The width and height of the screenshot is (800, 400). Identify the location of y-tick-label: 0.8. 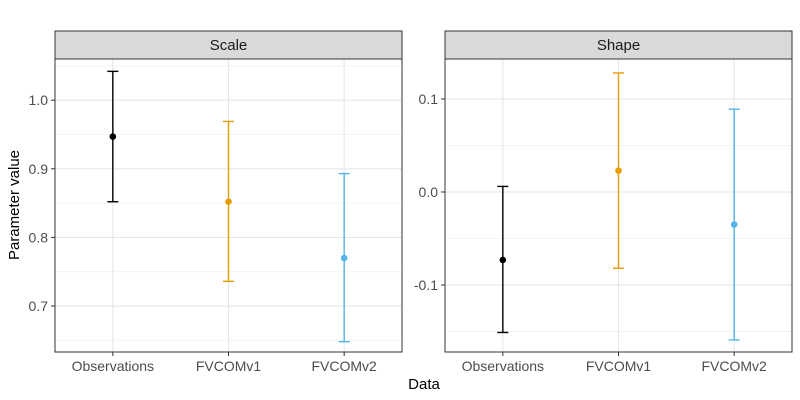
(39, 237).